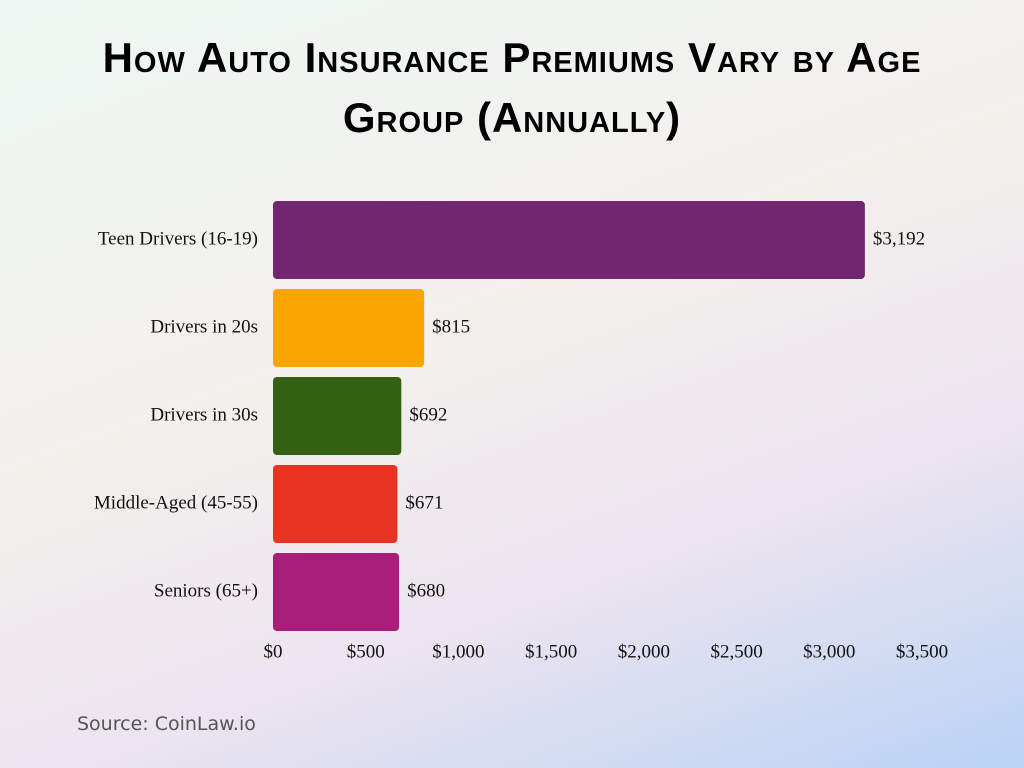 The width and height of the screenshot is (1024, 768). I want to click on x-tick-label: $3,500, so click(922, 651).